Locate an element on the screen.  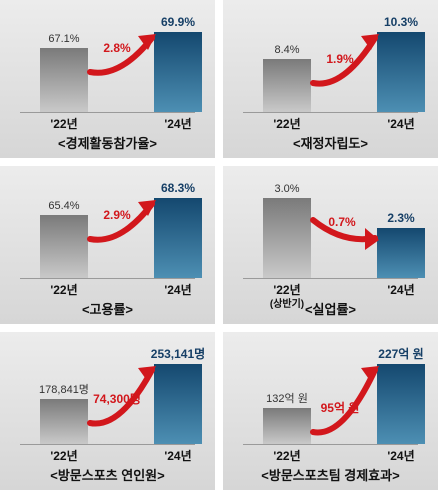
chart-svg: 132억 원 227억 원 95억 원 '22년 '24년 <방문스포츠팀 경제효과> is located at coordinates (334, 415).